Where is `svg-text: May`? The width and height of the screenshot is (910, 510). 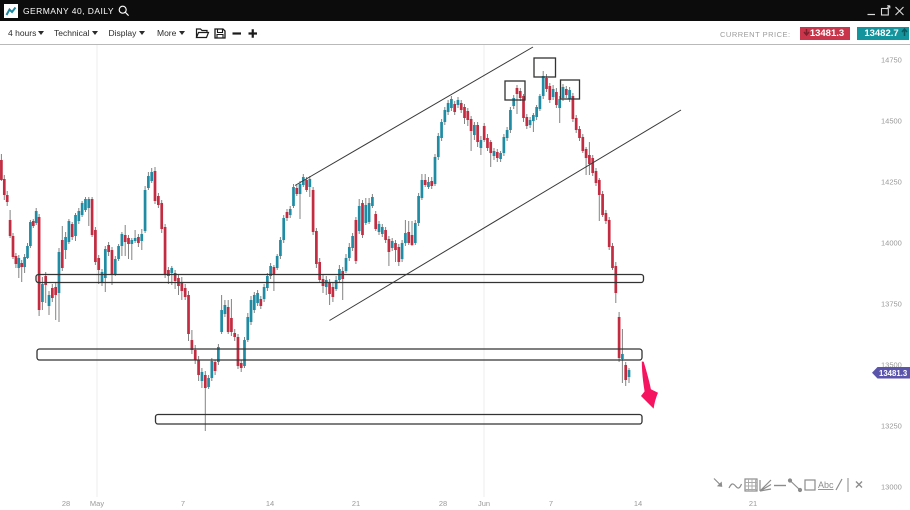
svg-text: May is located at coordinates (97, 503).